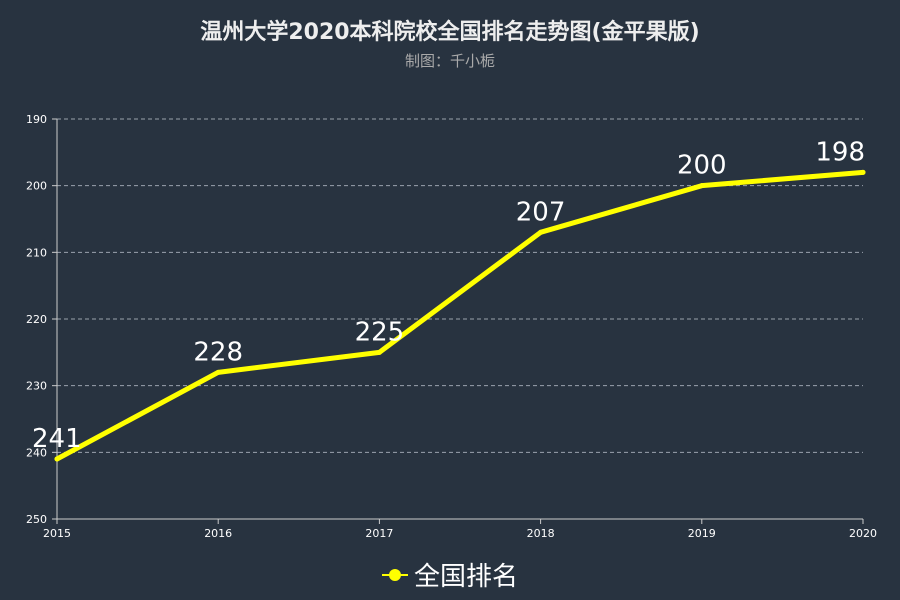  Describe the element at coordinates (541, 533) in the screenshot. I see `x-tick-label: 2018` at that location.